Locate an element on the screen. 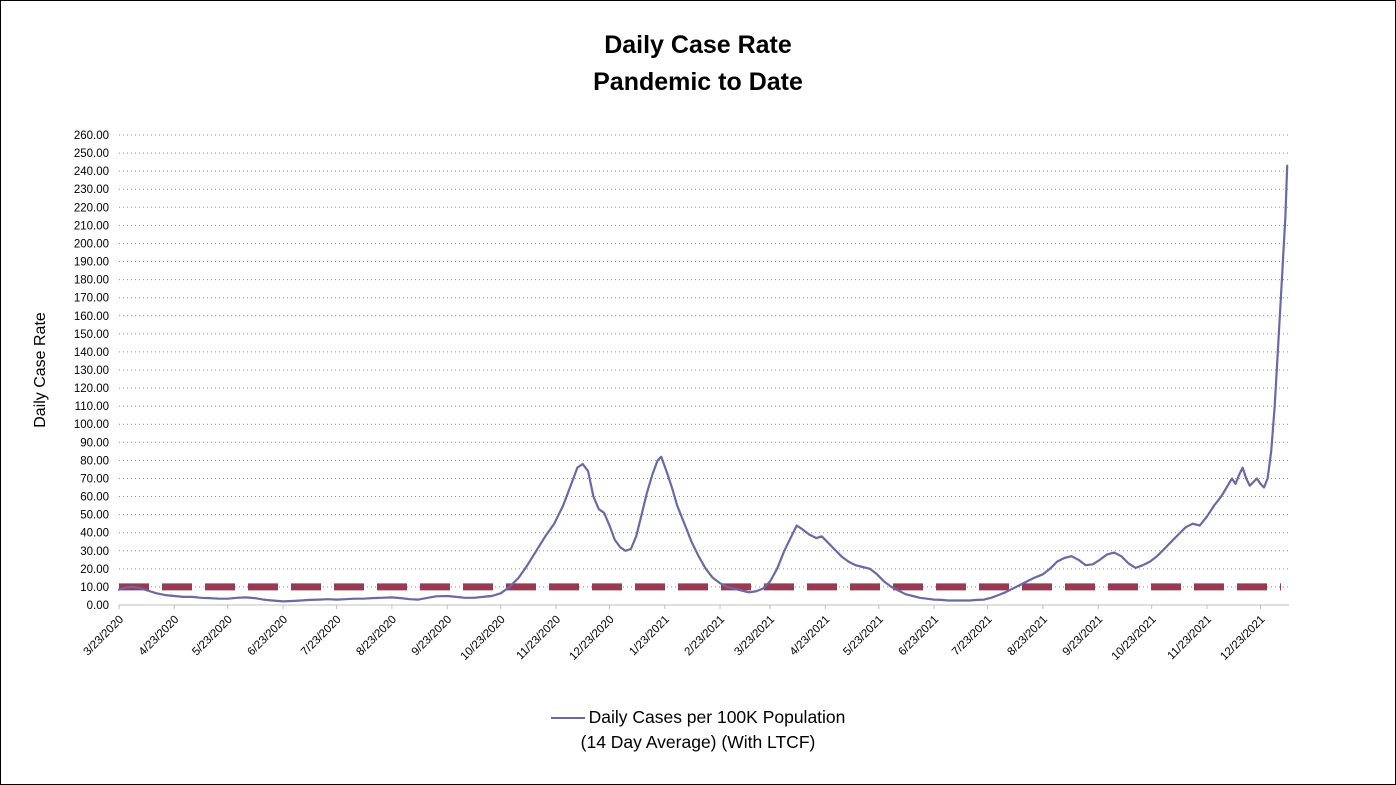 The height and width of the screenshot is (785, 1396). x-tick-label: 4/23/2020 is located at coordinates (159, 636).